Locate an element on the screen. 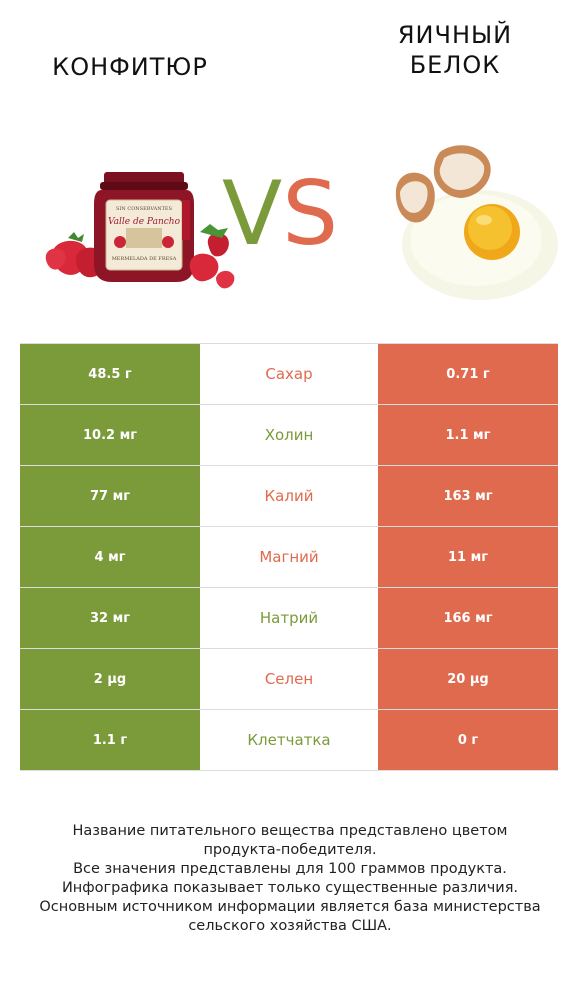 The image size is (580, 994). table-row: 2 µg Селен 20 µg is located at coordinates (289, 679).